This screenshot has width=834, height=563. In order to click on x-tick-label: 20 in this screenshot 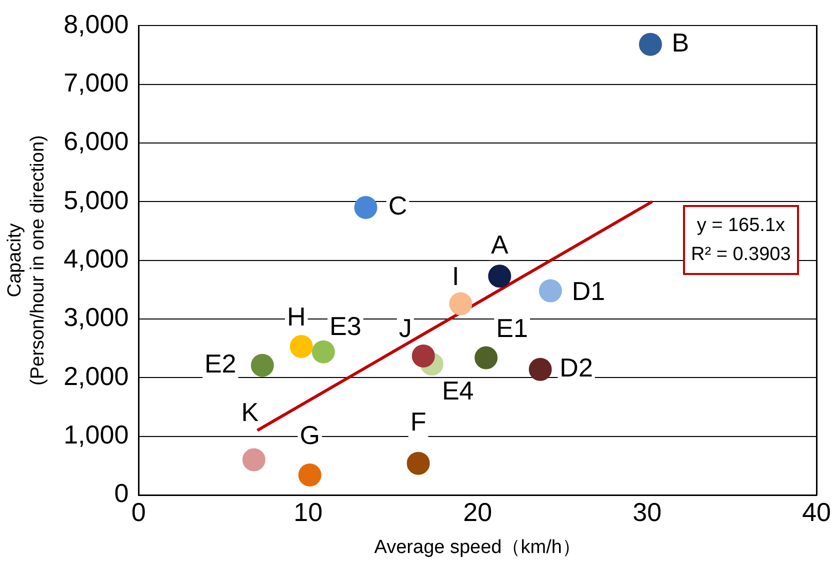, I will do `click(477, 511)`.